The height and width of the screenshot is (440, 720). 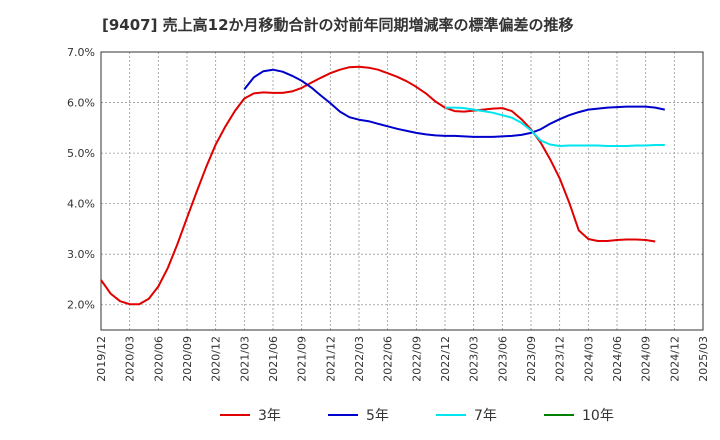 I want to click on x-tick-label: 2024/12, so click(x=674, y=359).